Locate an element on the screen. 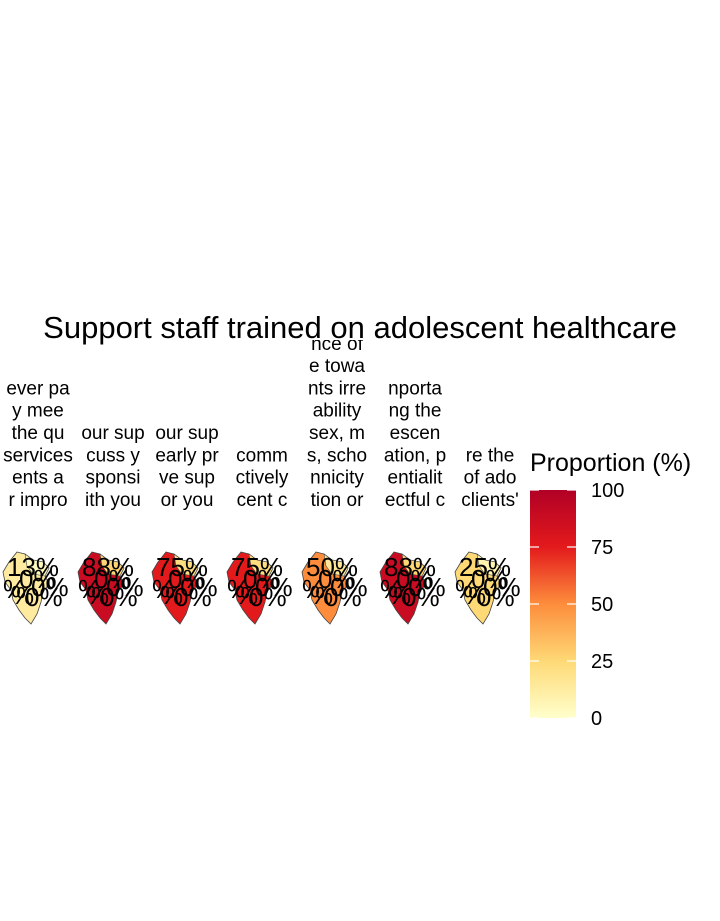  legend-tick-label: 25 is located at coordinates (602, 662).